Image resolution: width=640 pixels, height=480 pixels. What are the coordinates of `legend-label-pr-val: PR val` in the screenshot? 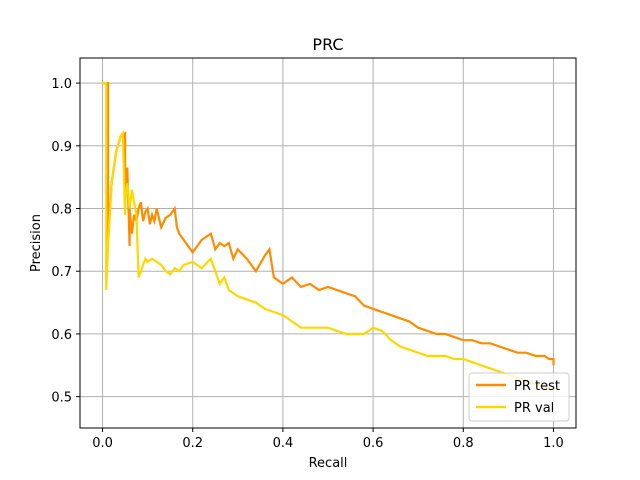 It's located at (534, 408).